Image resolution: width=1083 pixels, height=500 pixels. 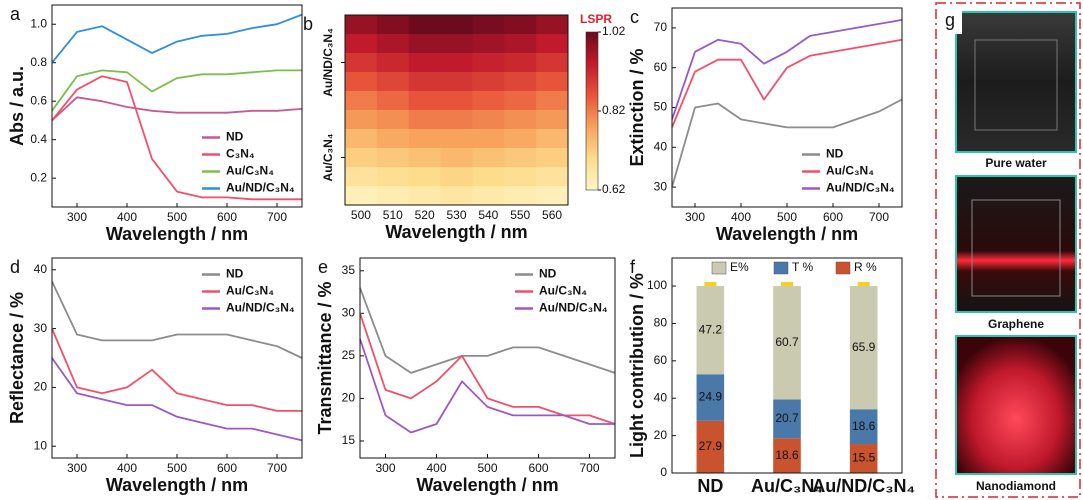 I want to click on x-tick-label: 530, so click(x=456, y=215).